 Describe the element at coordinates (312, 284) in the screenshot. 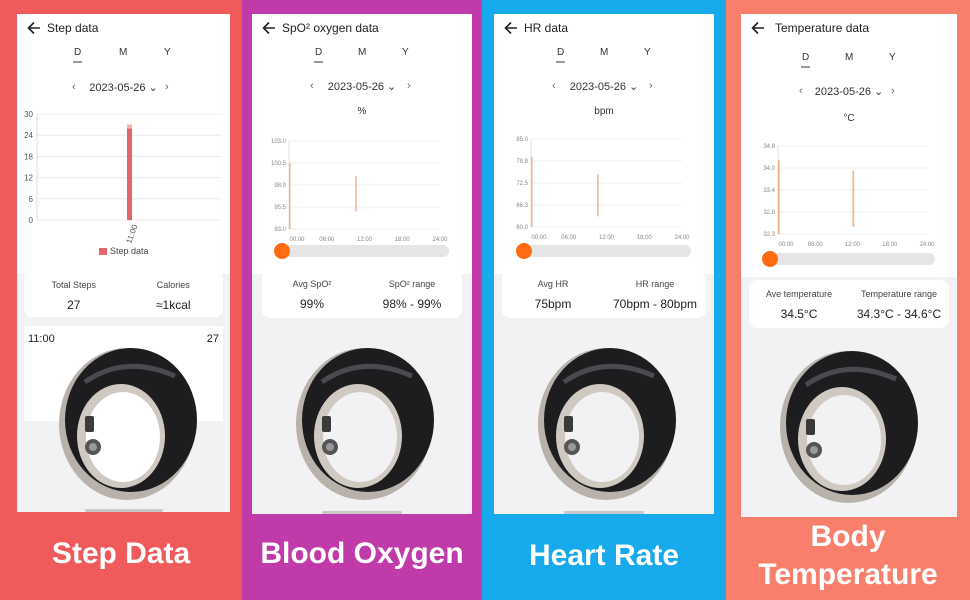

I see `stat-label-avg: Avg SpO²` at that location.